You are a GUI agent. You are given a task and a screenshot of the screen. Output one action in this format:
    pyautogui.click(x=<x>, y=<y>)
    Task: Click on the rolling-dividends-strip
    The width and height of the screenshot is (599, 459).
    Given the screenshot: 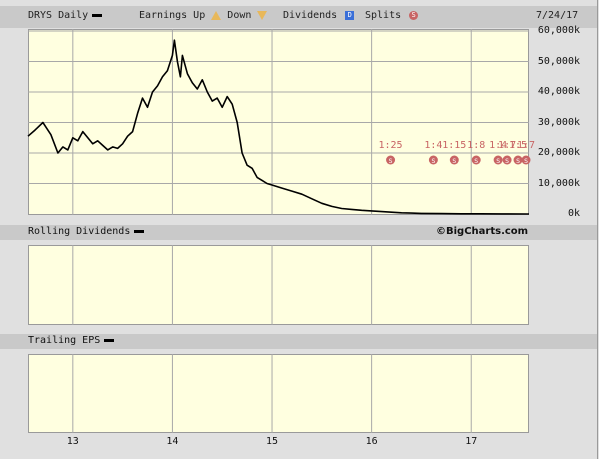 What is the action you would take?
    pyautogui.click(x=298, y=232)
    